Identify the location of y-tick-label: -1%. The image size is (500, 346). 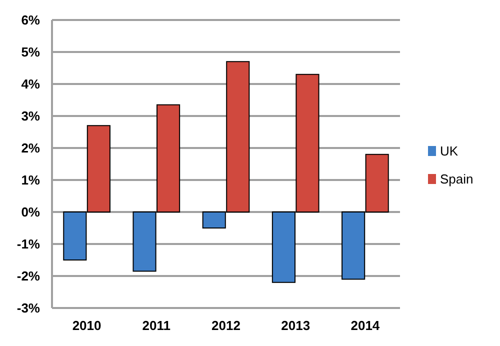
(28, 244).